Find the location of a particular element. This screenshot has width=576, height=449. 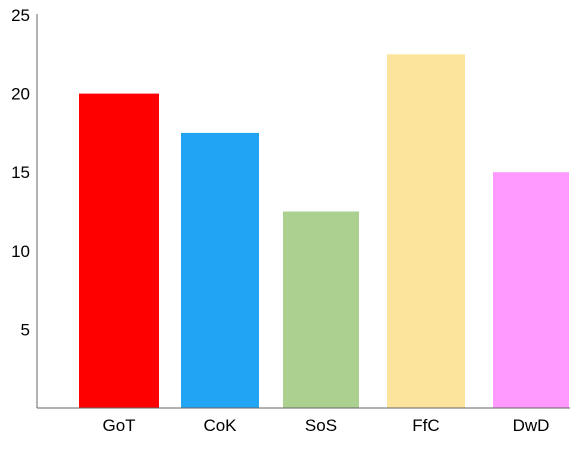

y-tick-label-10: 10 is located at coordinates (20, 251).